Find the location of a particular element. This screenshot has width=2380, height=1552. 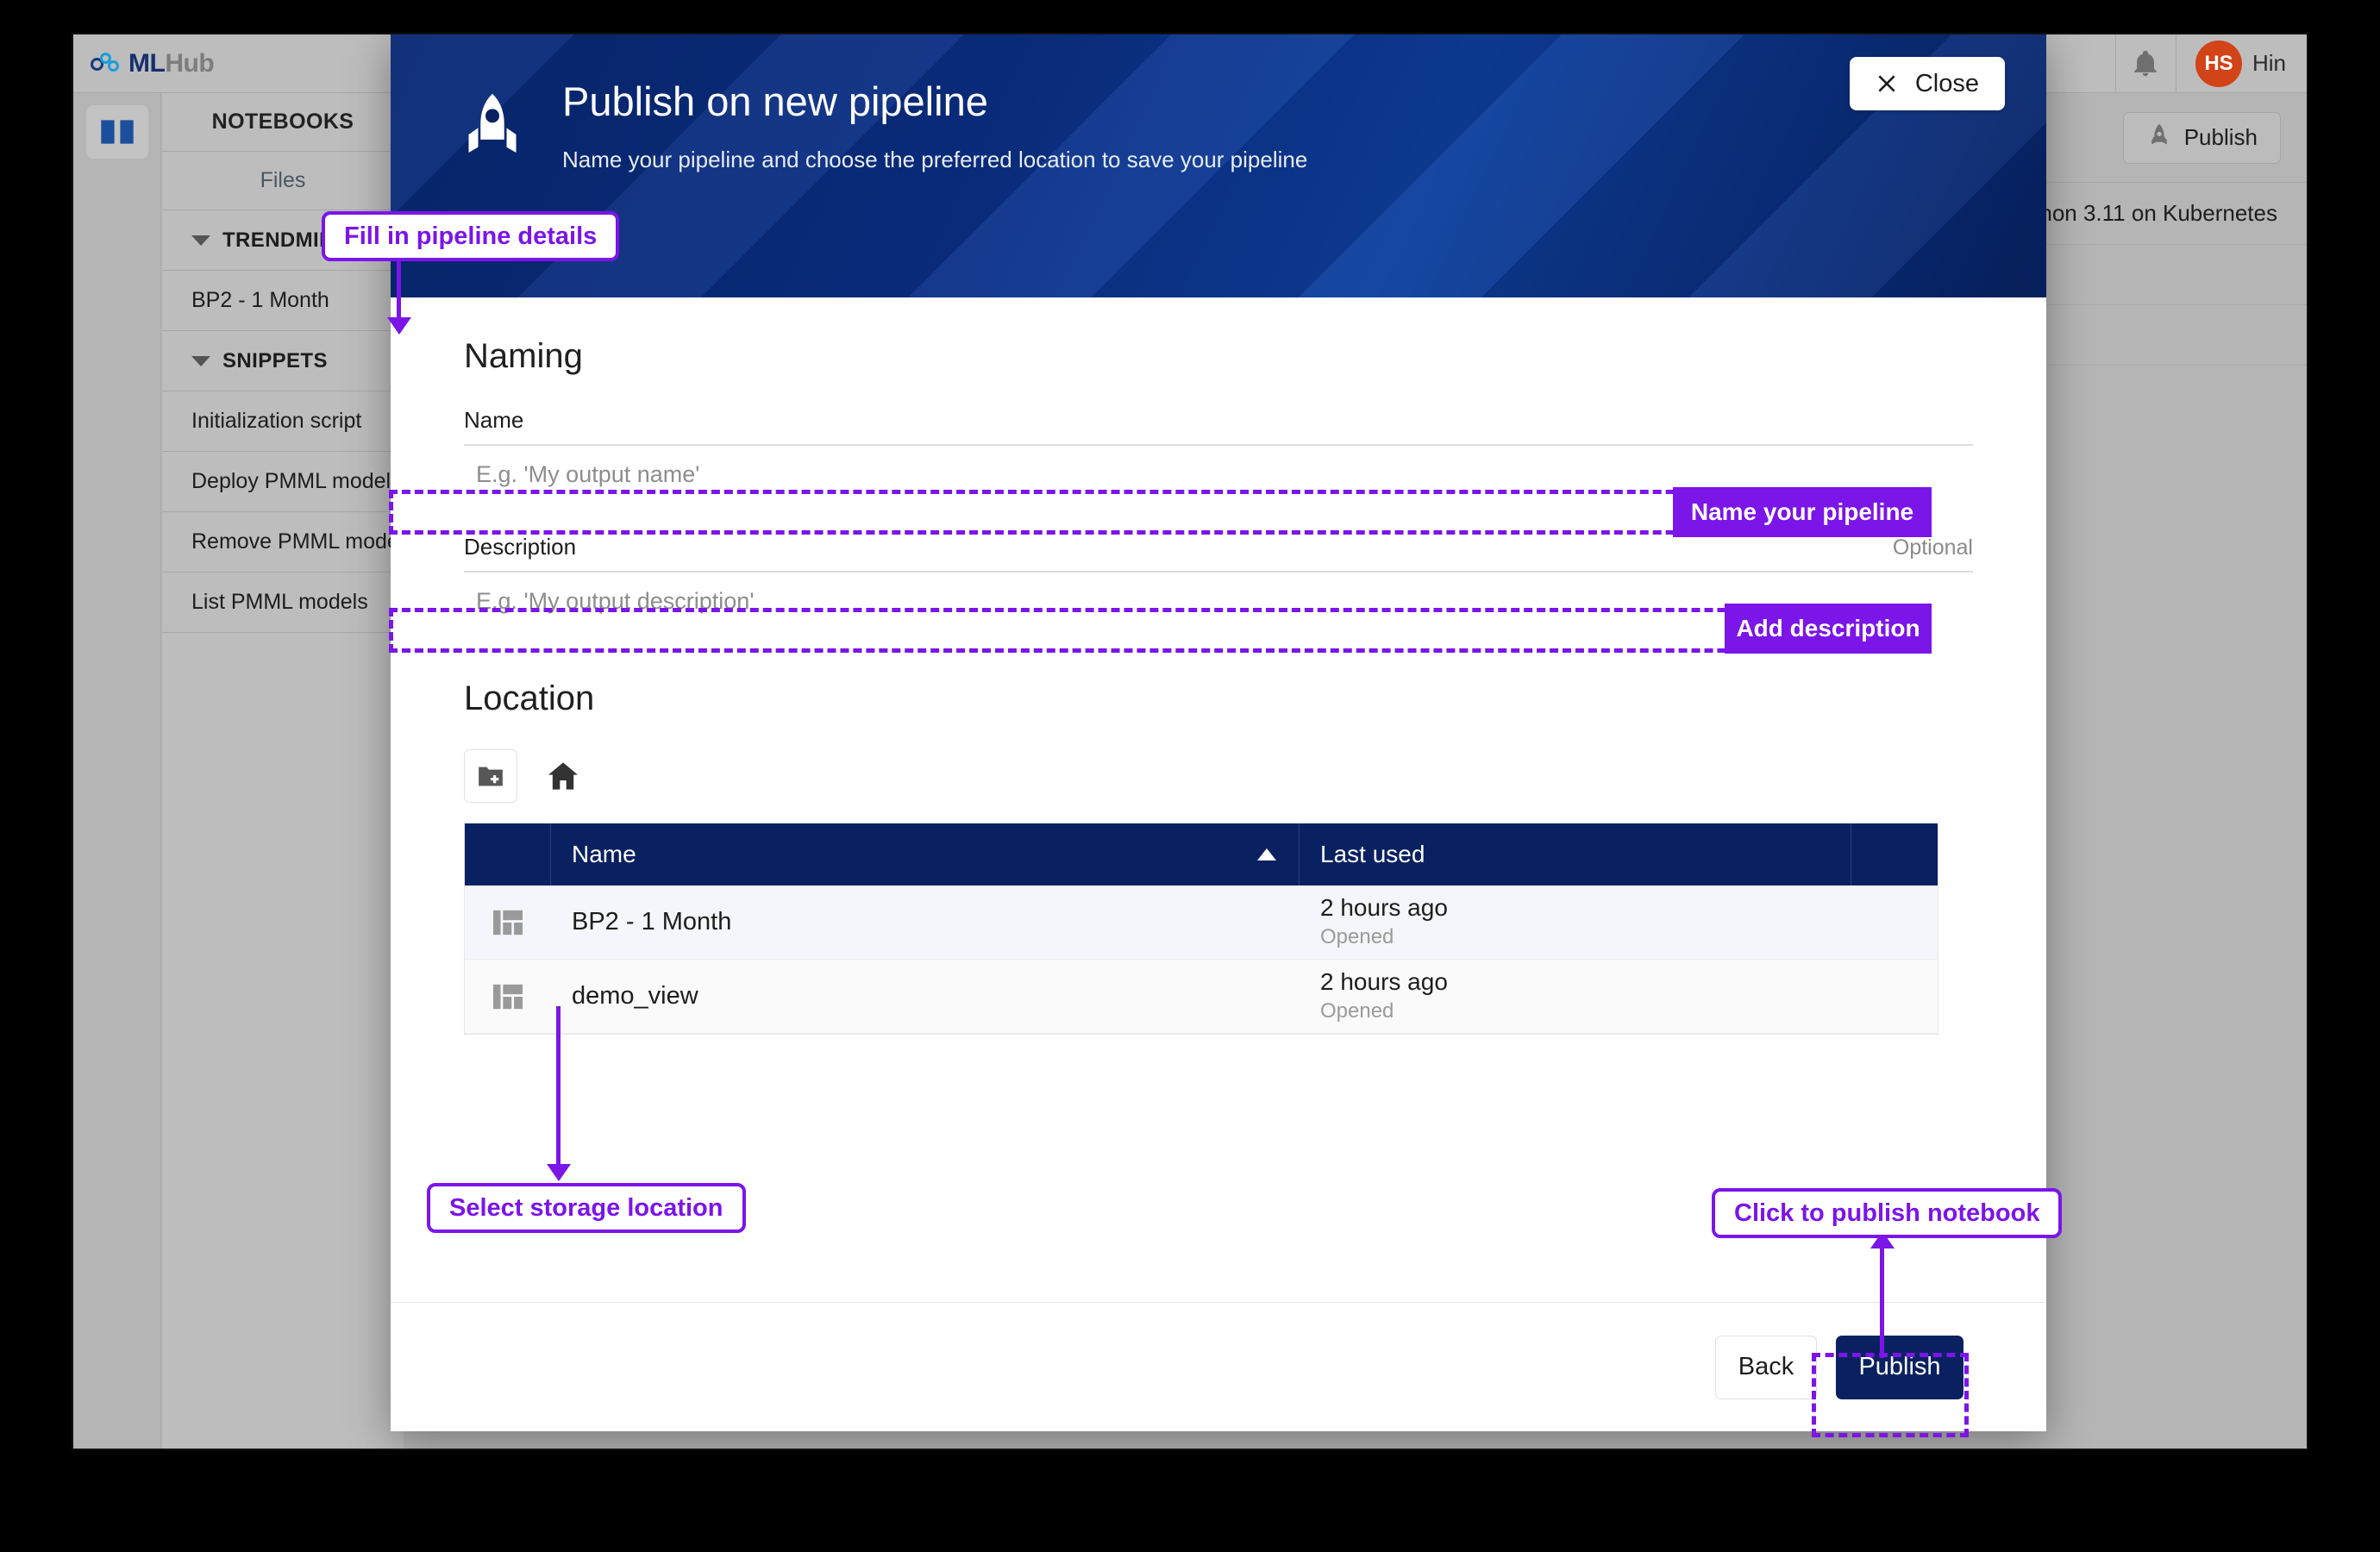

home-button is located at coordinates (563, 776).